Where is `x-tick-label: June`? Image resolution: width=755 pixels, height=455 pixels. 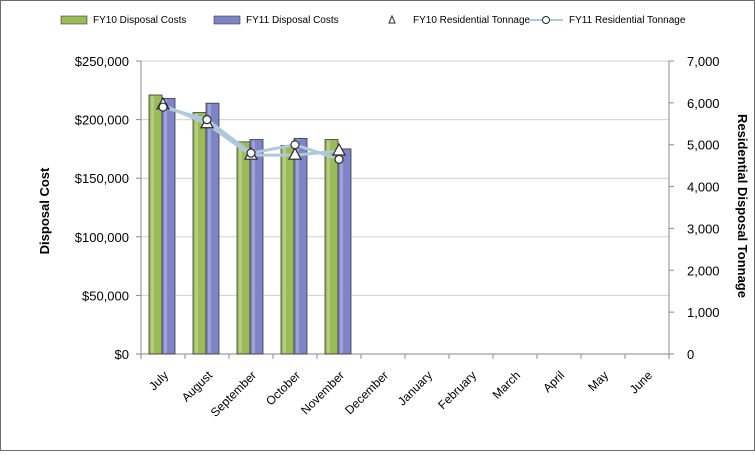 x-tick-label: June is located at coordinates (641, 382).